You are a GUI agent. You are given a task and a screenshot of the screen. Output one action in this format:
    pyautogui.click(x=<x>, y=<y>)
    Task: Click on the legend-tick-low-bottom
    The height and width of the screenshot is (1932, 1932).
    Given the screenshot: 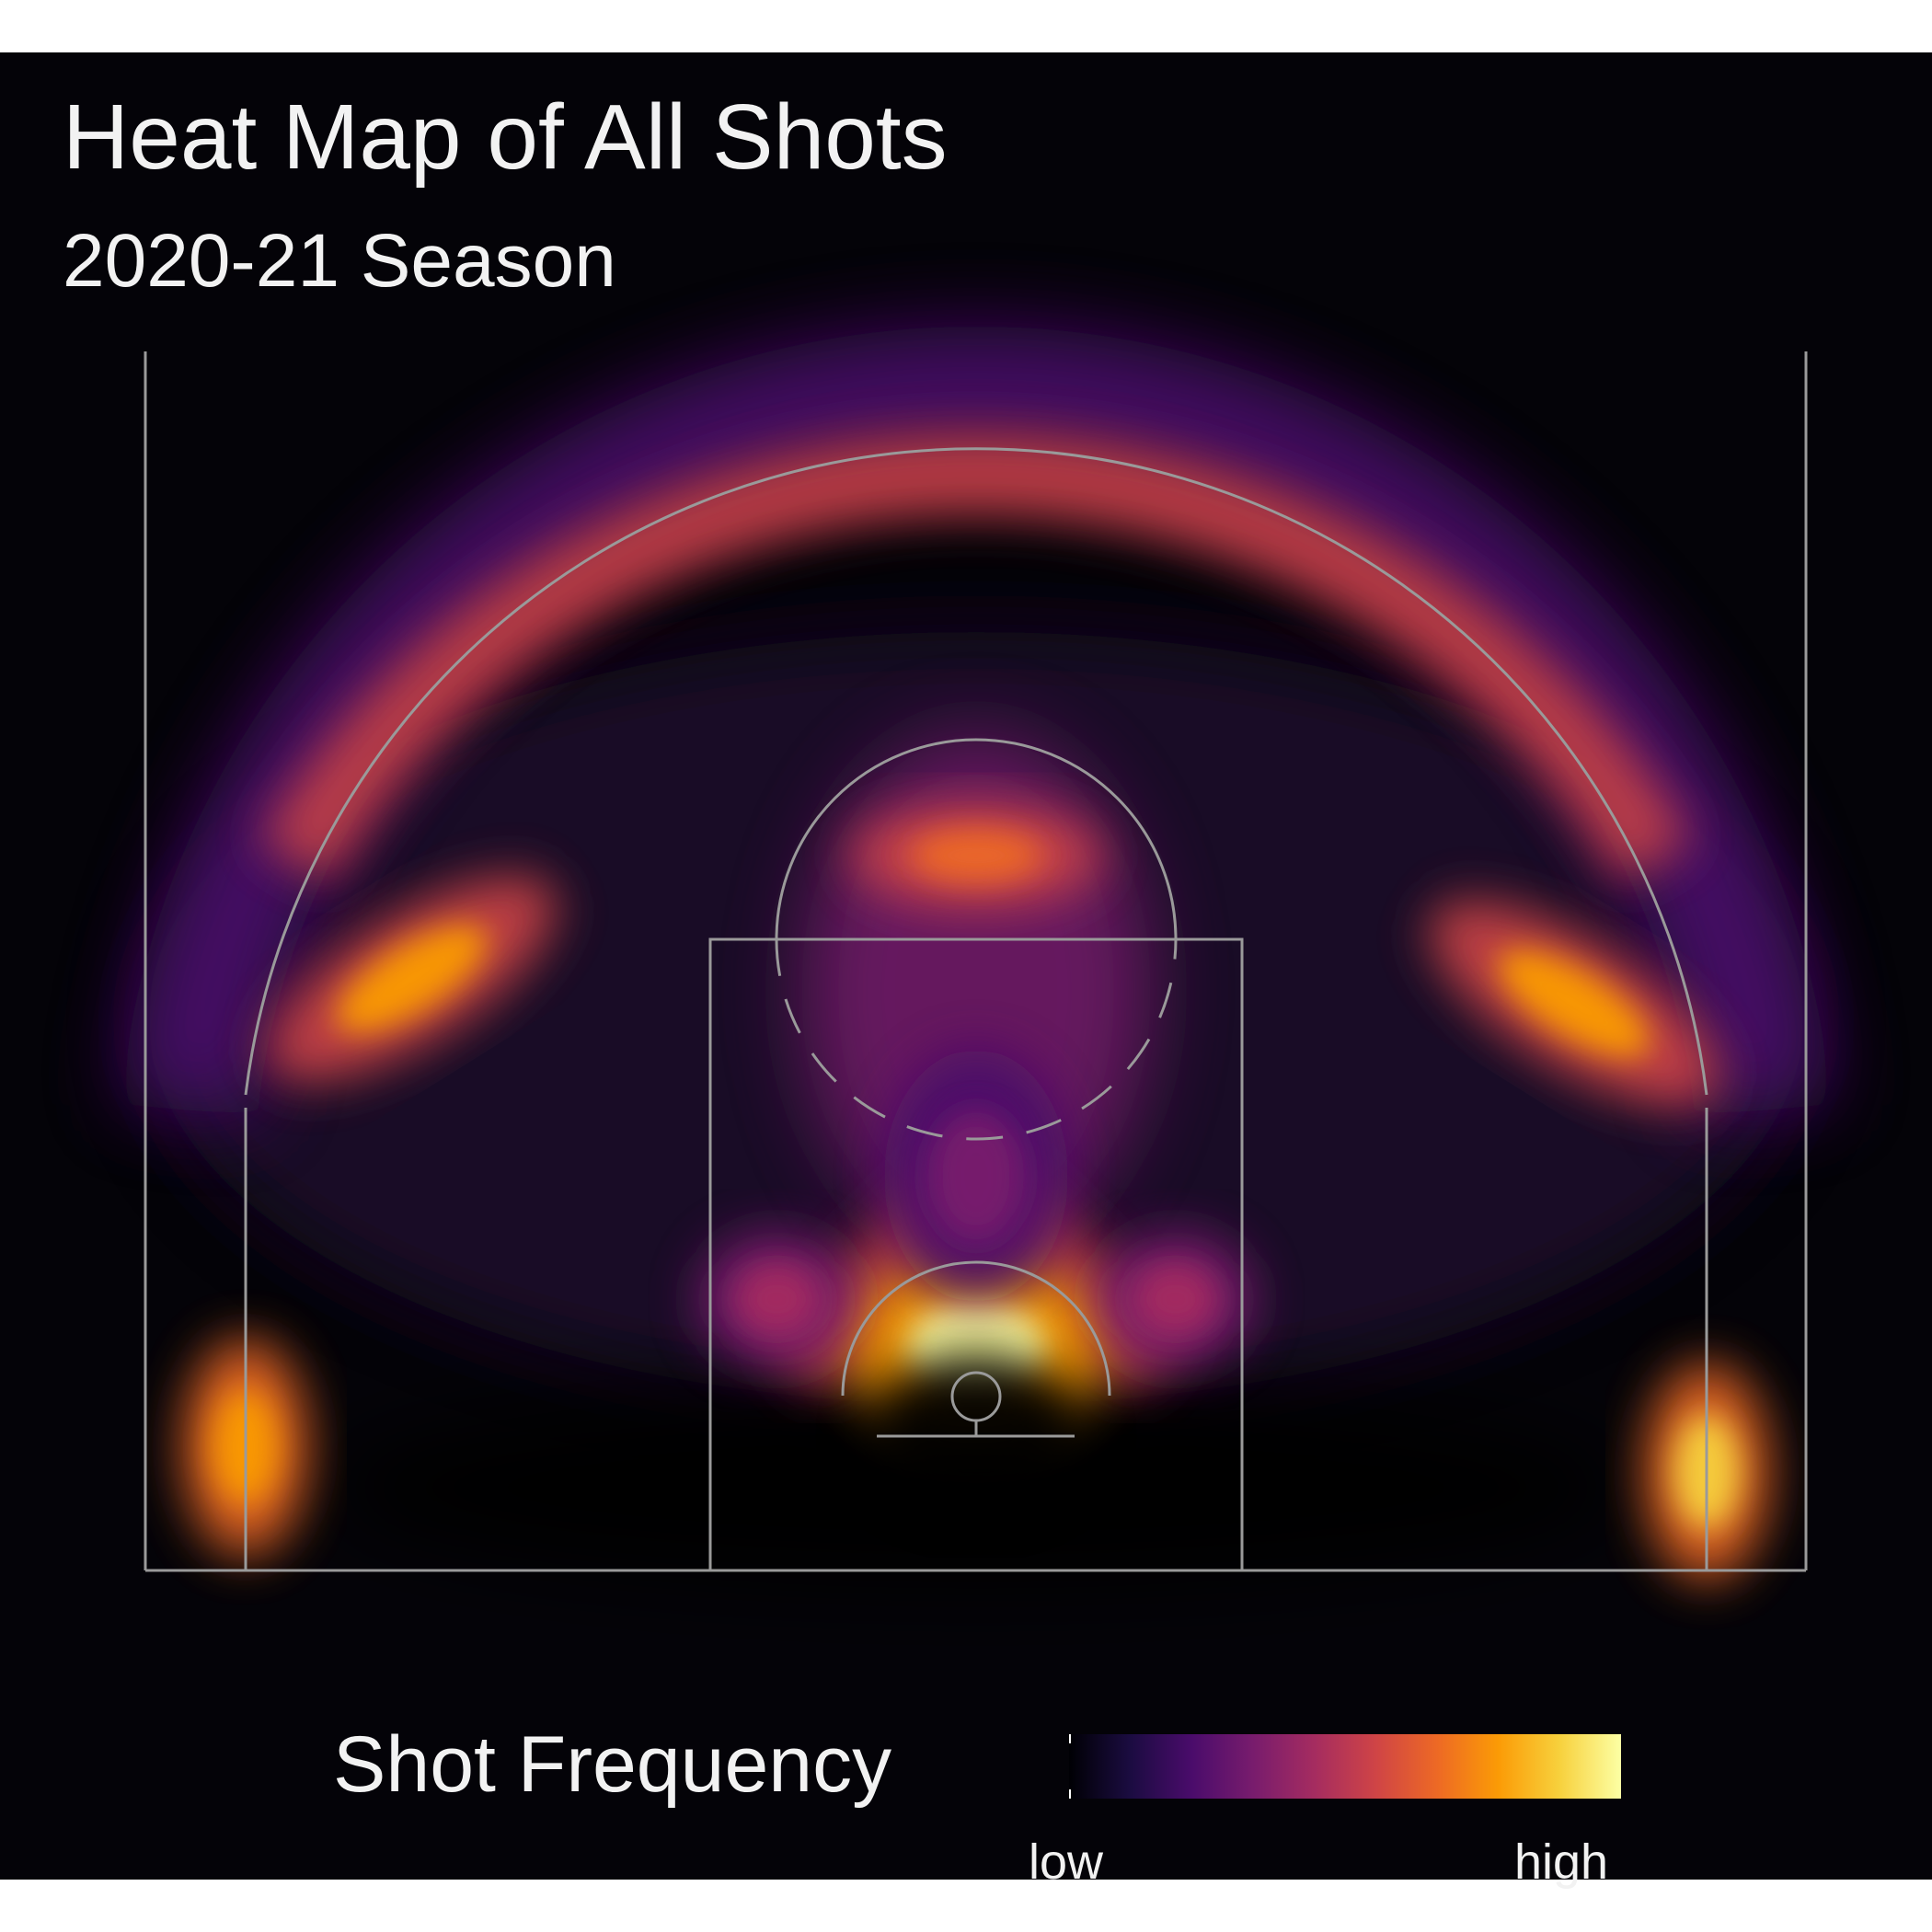 What is the action you would take?
    pyautogui.click(x=1070, y=1794)
    